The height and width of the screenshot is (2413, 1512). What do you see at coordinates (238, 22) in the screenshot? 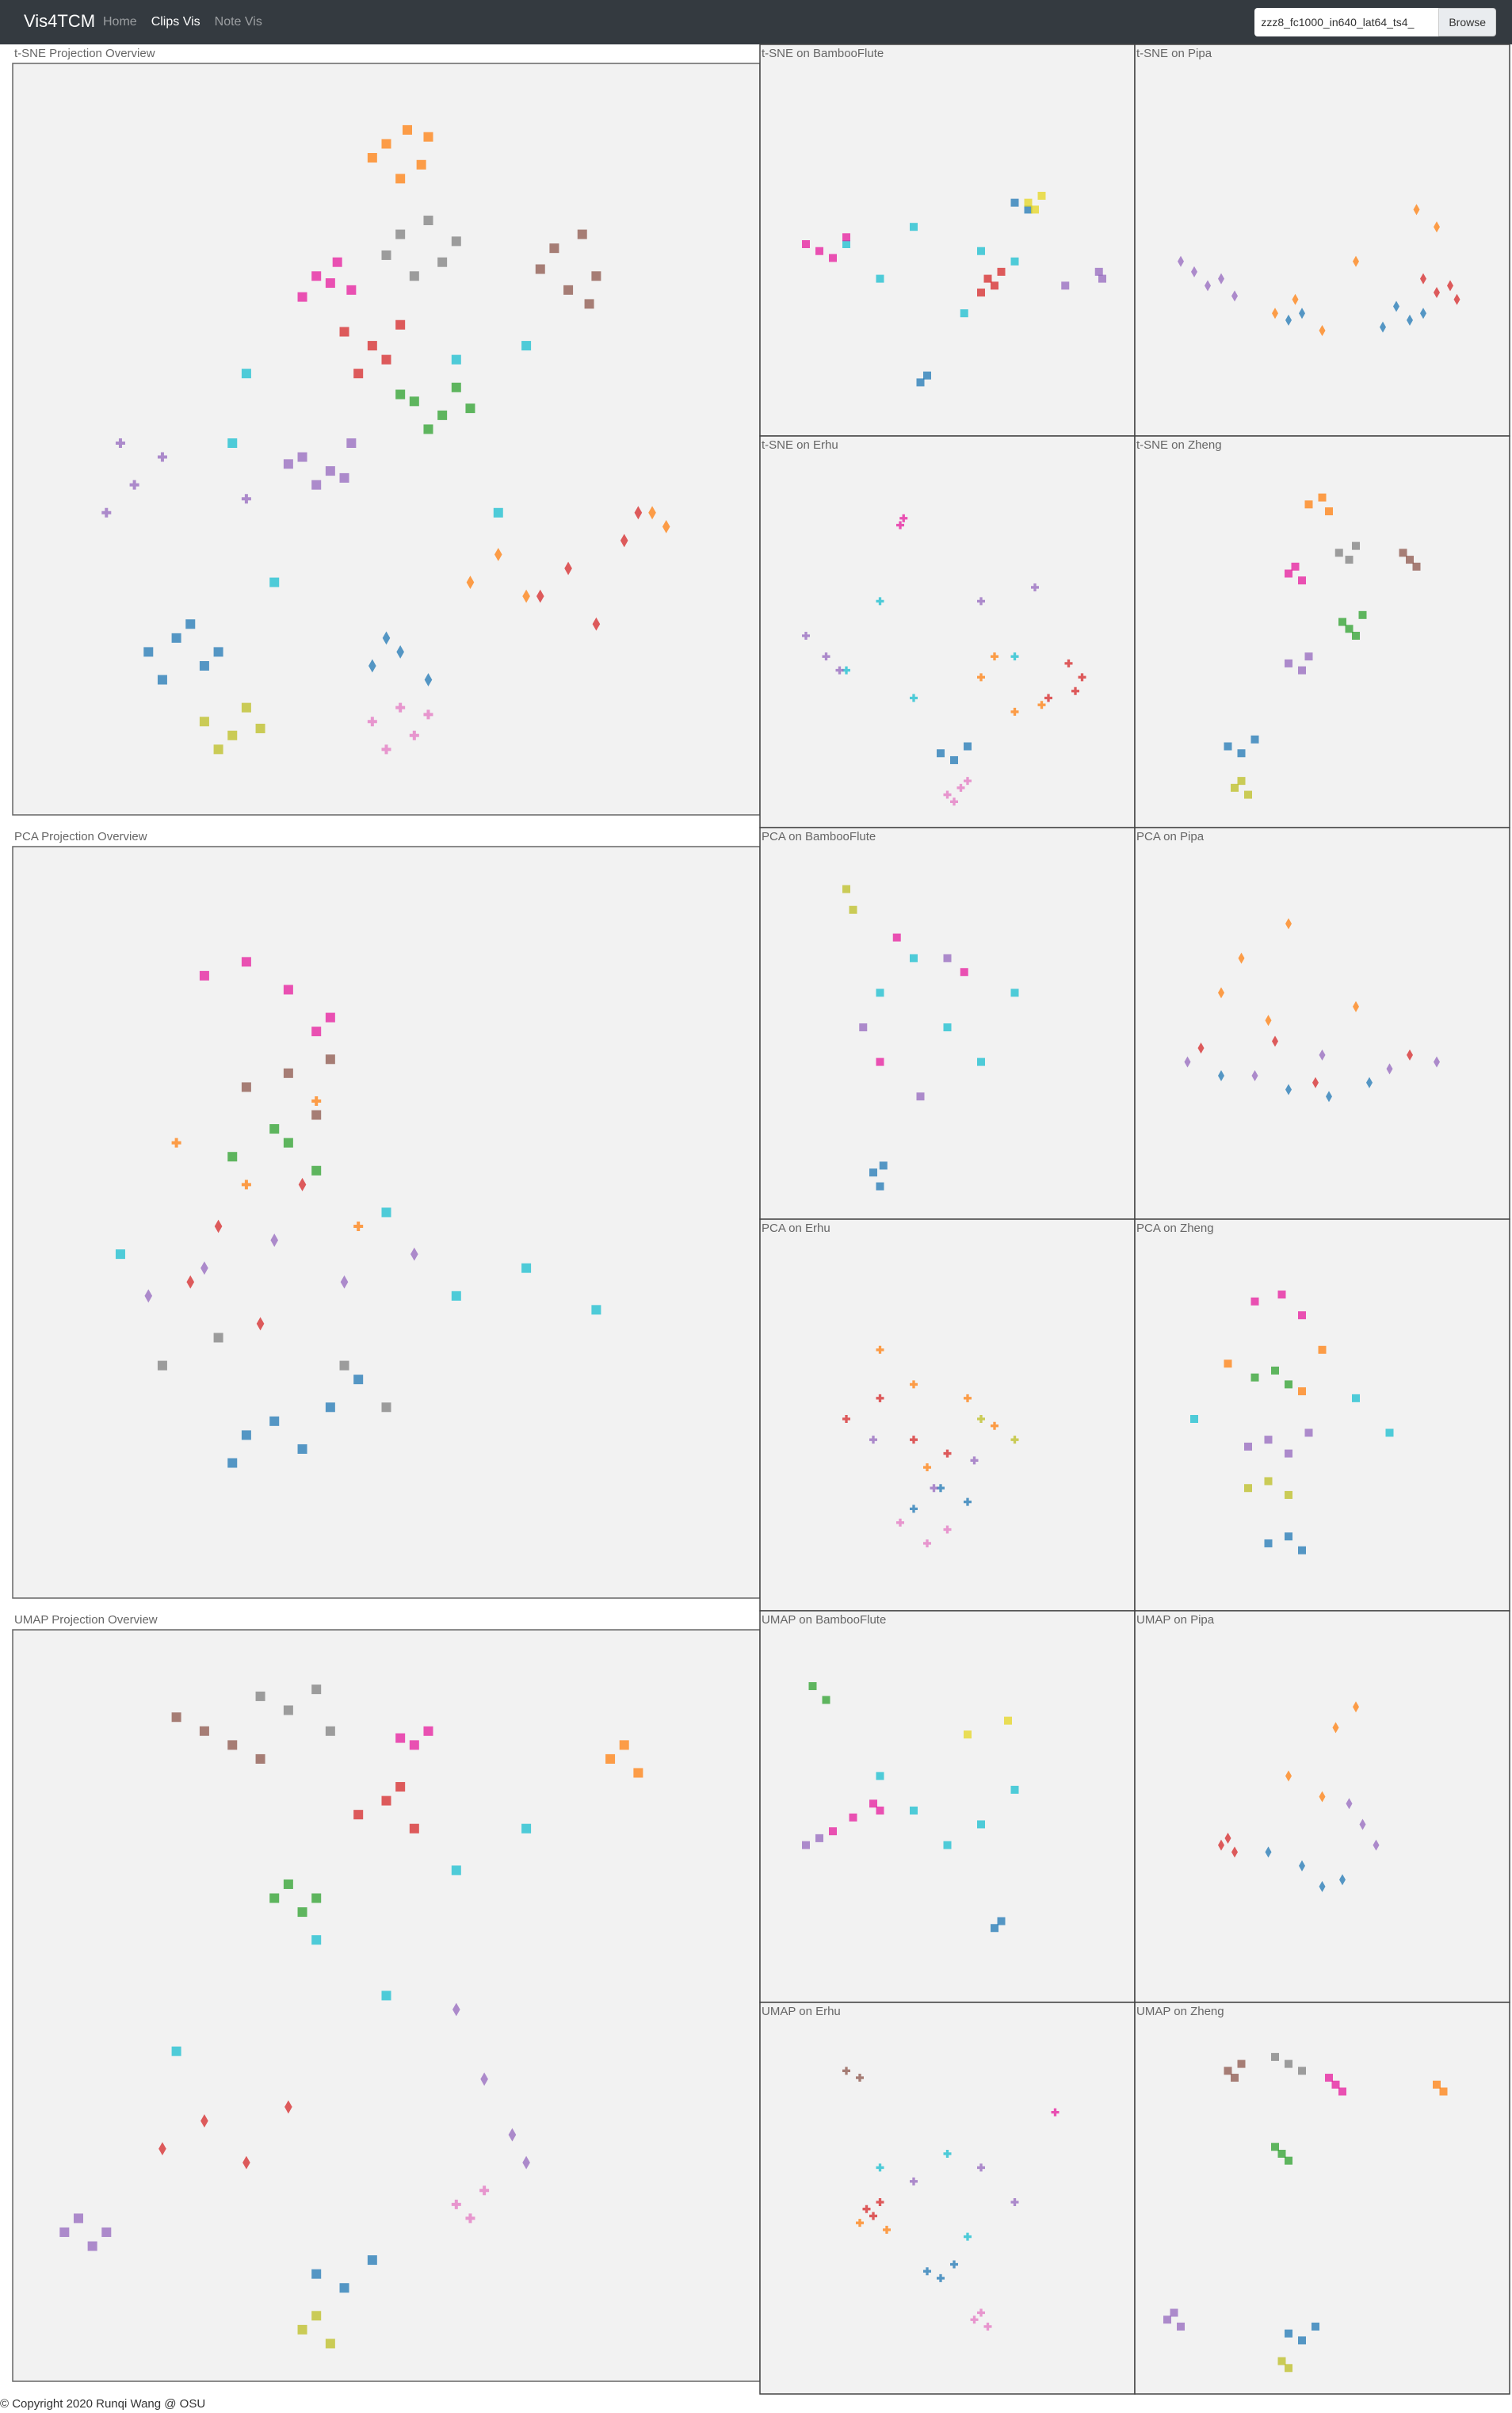
I see `nav-link: Note Vis` at bounding box center [238, 22].